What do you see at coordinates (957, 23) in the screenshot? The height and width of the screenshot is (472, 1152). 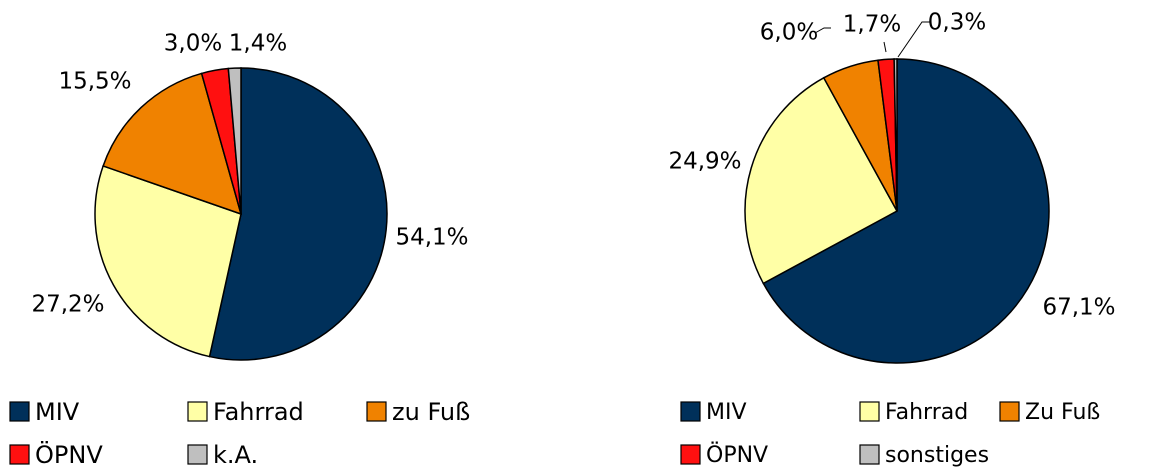 I see `data-label: 0,3%` at bounding box center [957, 23].